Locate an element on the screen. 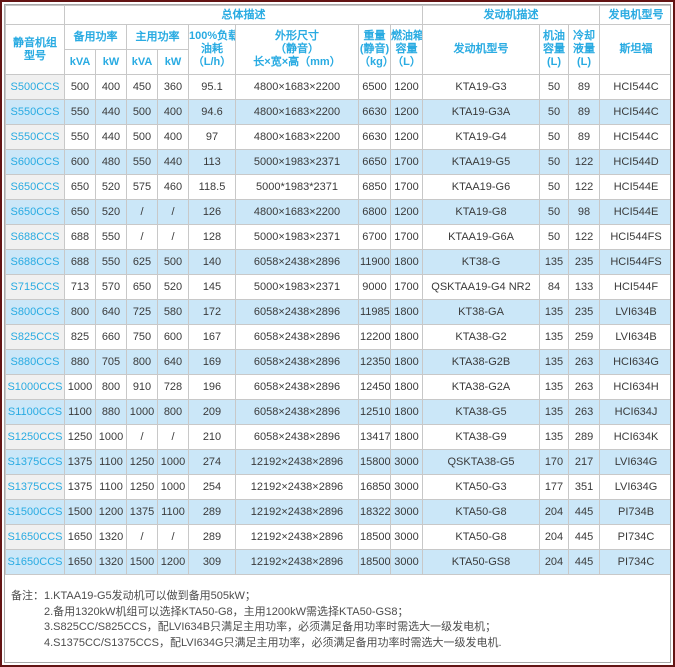 The image size is (675, 667). alternator-model-cell: HCI544C is located at coordinates (634, 87).